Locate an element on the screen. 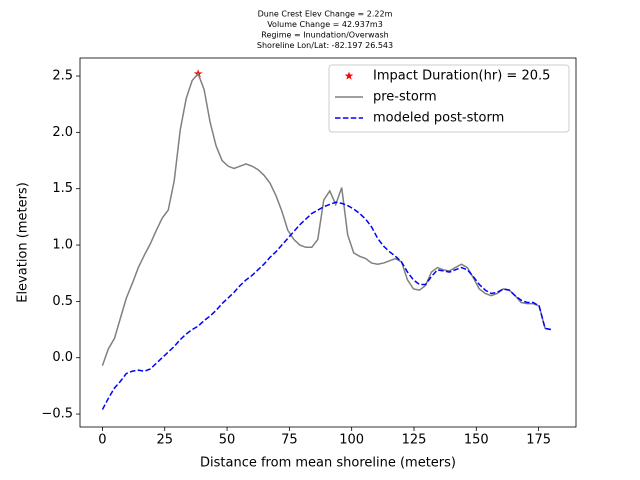  x-tick-label: 0 is located at coordinates (102, 440).